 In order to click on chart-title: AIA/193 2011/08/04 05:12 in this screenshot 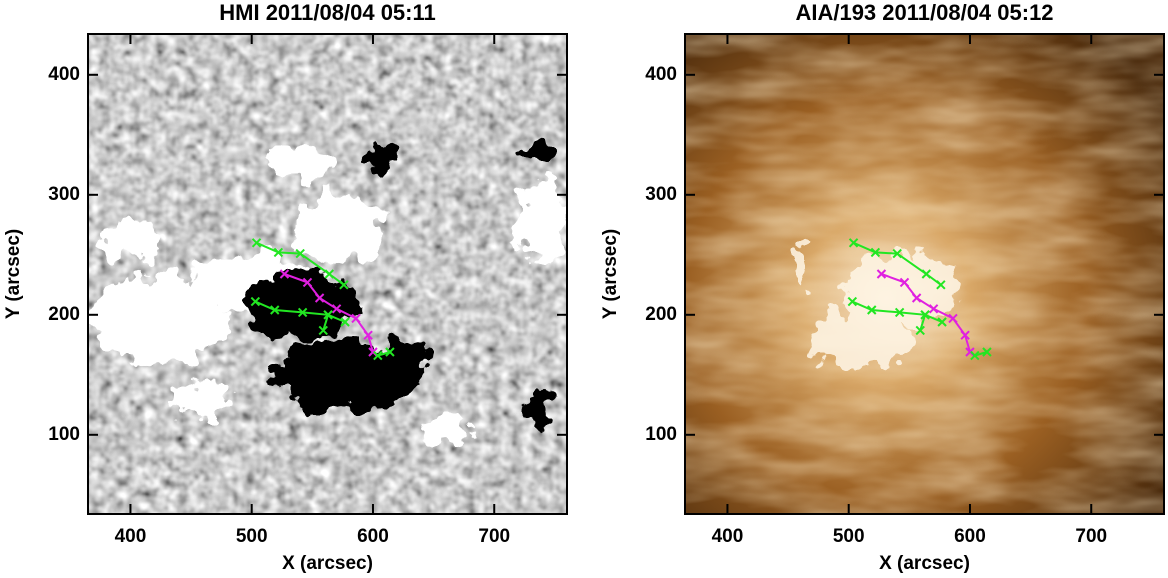, I will do `click(924, 12)`.